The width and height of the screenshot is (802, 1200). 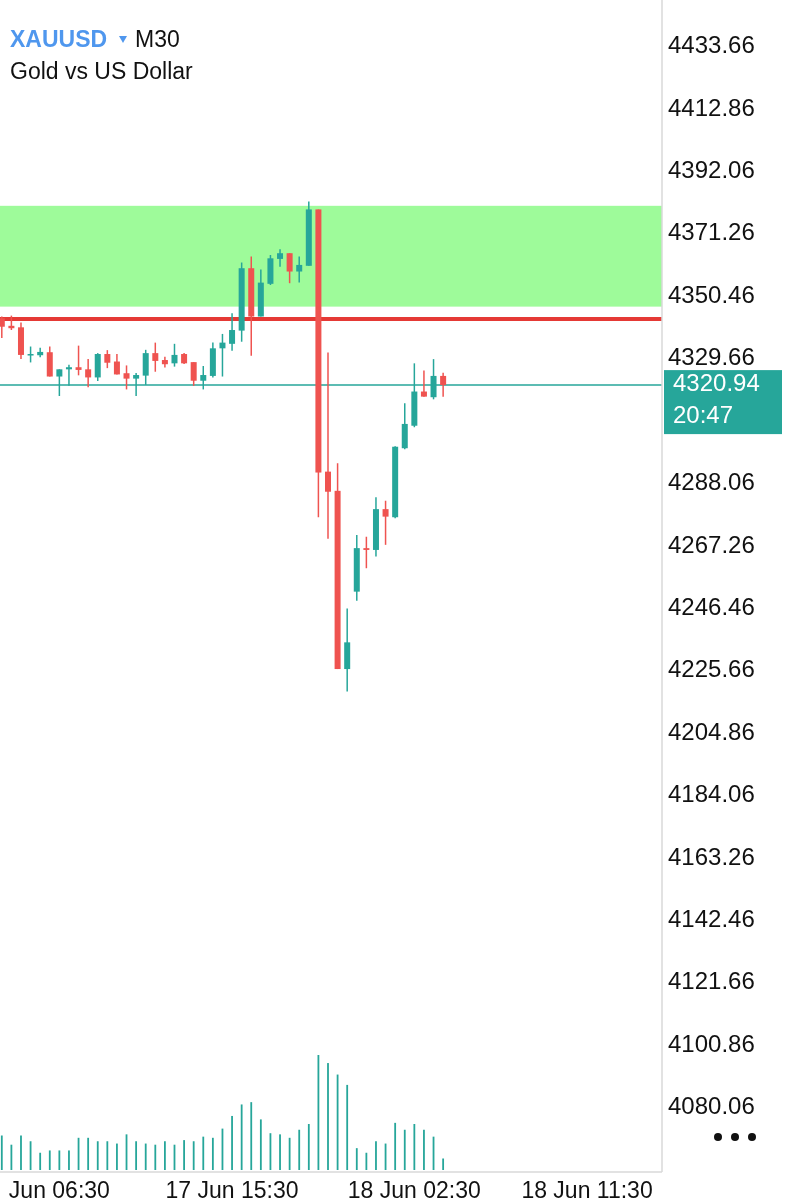 What do you see at coordinates (711, 856) in the screenshot?
I see `y-tick-label: 4163.26` at bounding box center [711, 856].